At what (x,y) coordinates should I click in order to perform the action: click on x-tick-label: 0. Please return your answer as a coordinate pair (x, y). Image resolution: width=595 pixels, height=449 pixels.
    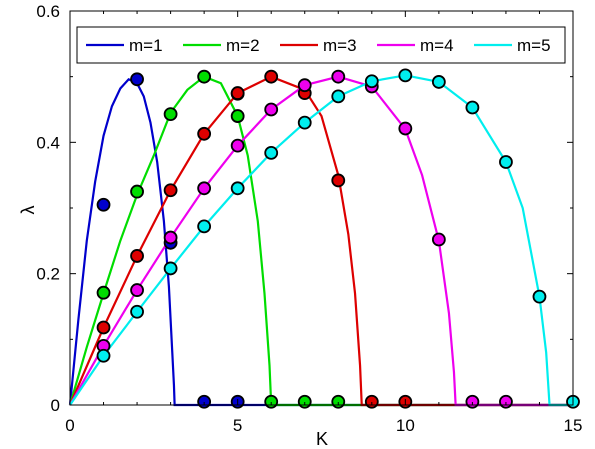
    Looking at the image, I should click on (69, 425).